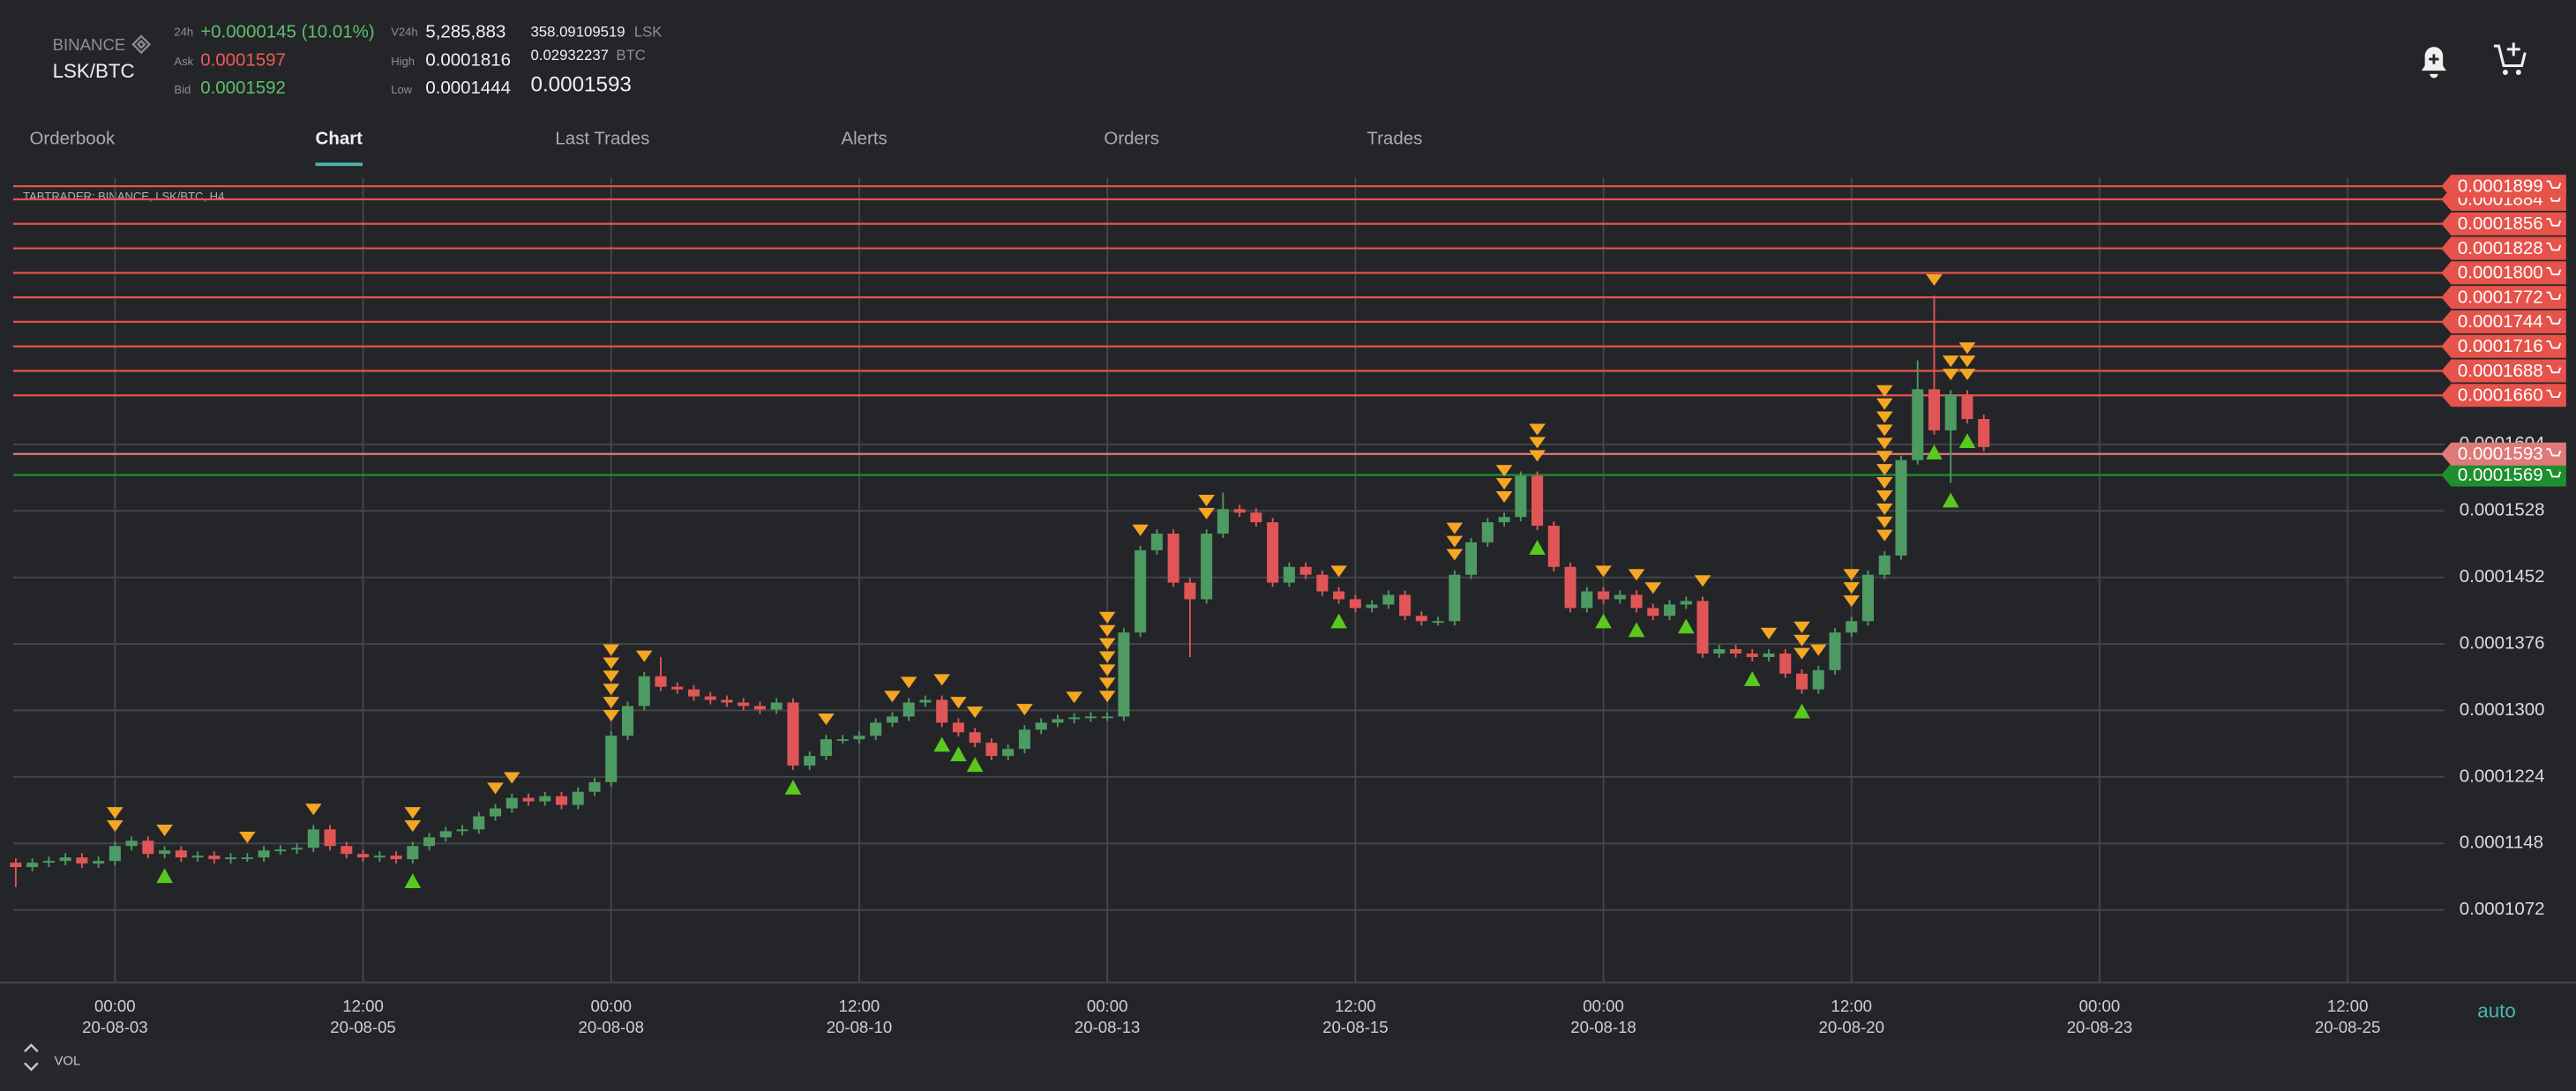 This screenshot has height=1091, width=2576. I want to click on tab: Orderbook, so click(73, 139).